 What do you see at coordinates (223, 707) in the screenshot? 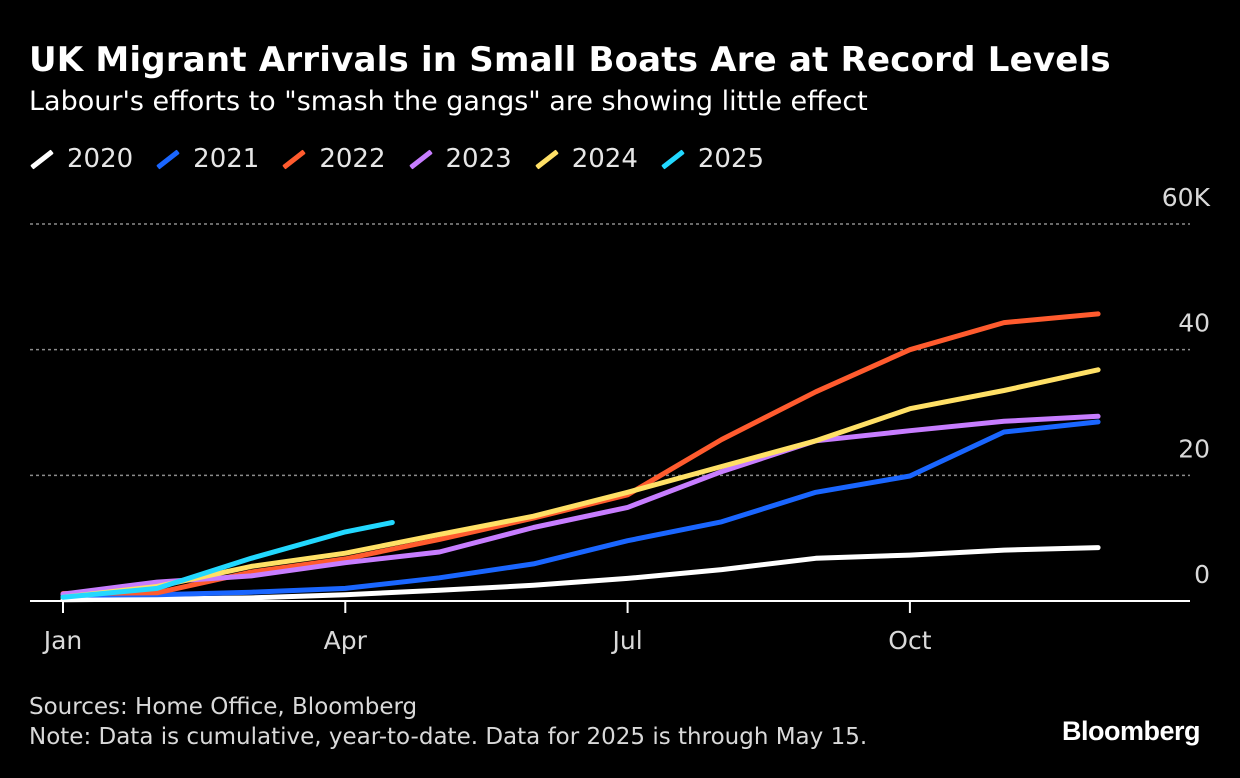
I see `sources-text: Sources: Home Office, Bloomberg` at bounding box center [223, 707].